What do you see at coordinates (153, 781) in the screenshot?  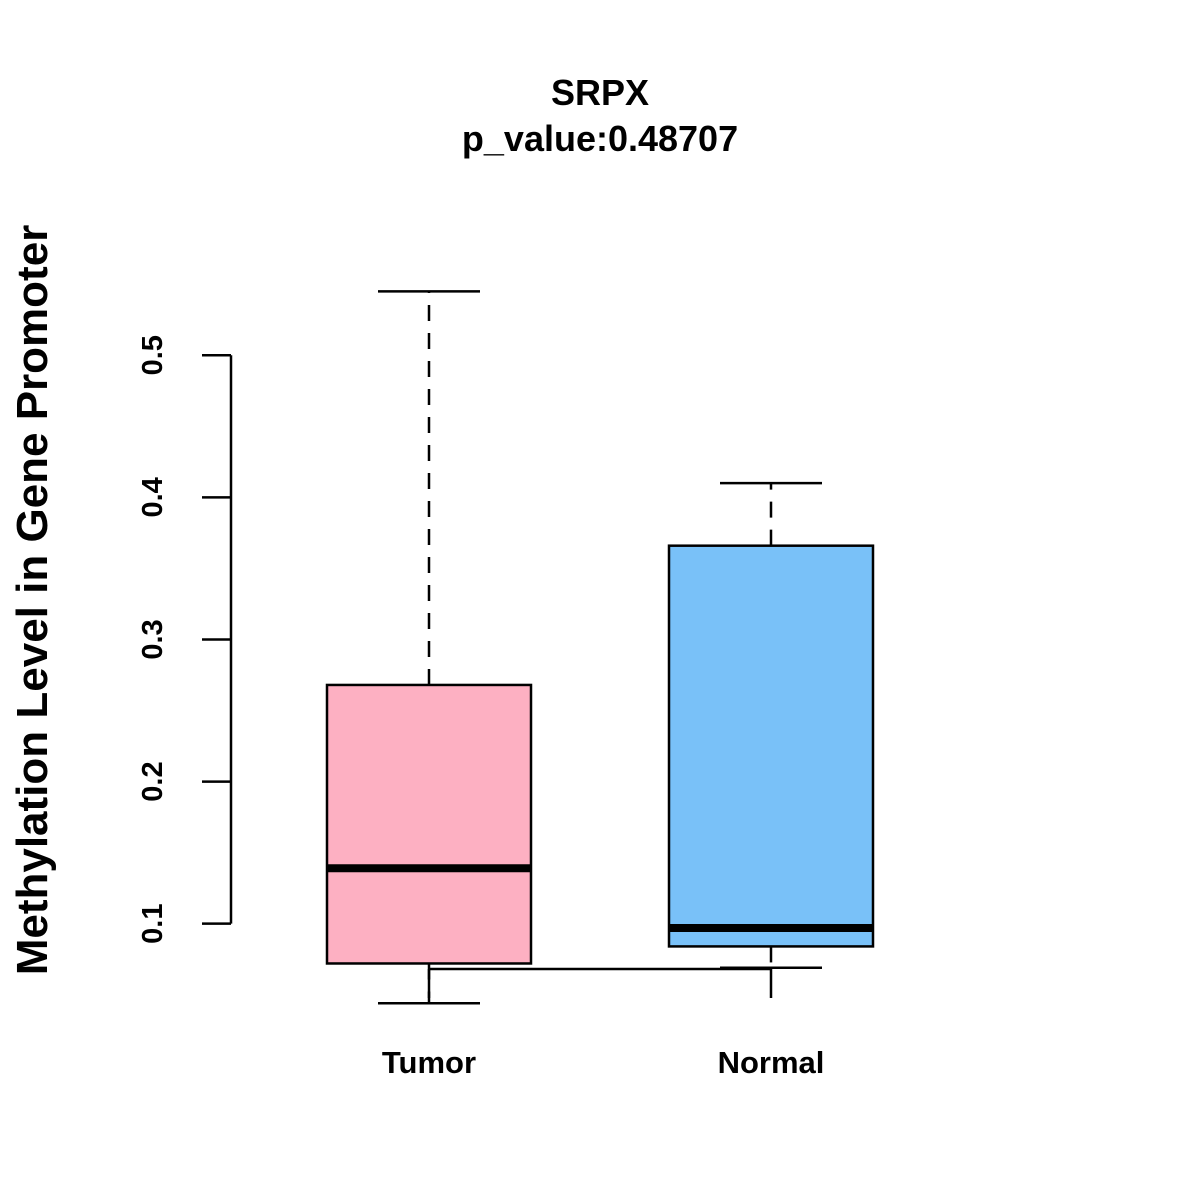 I see `y-tick-label: 0.2` at bounding box center [153, 781].